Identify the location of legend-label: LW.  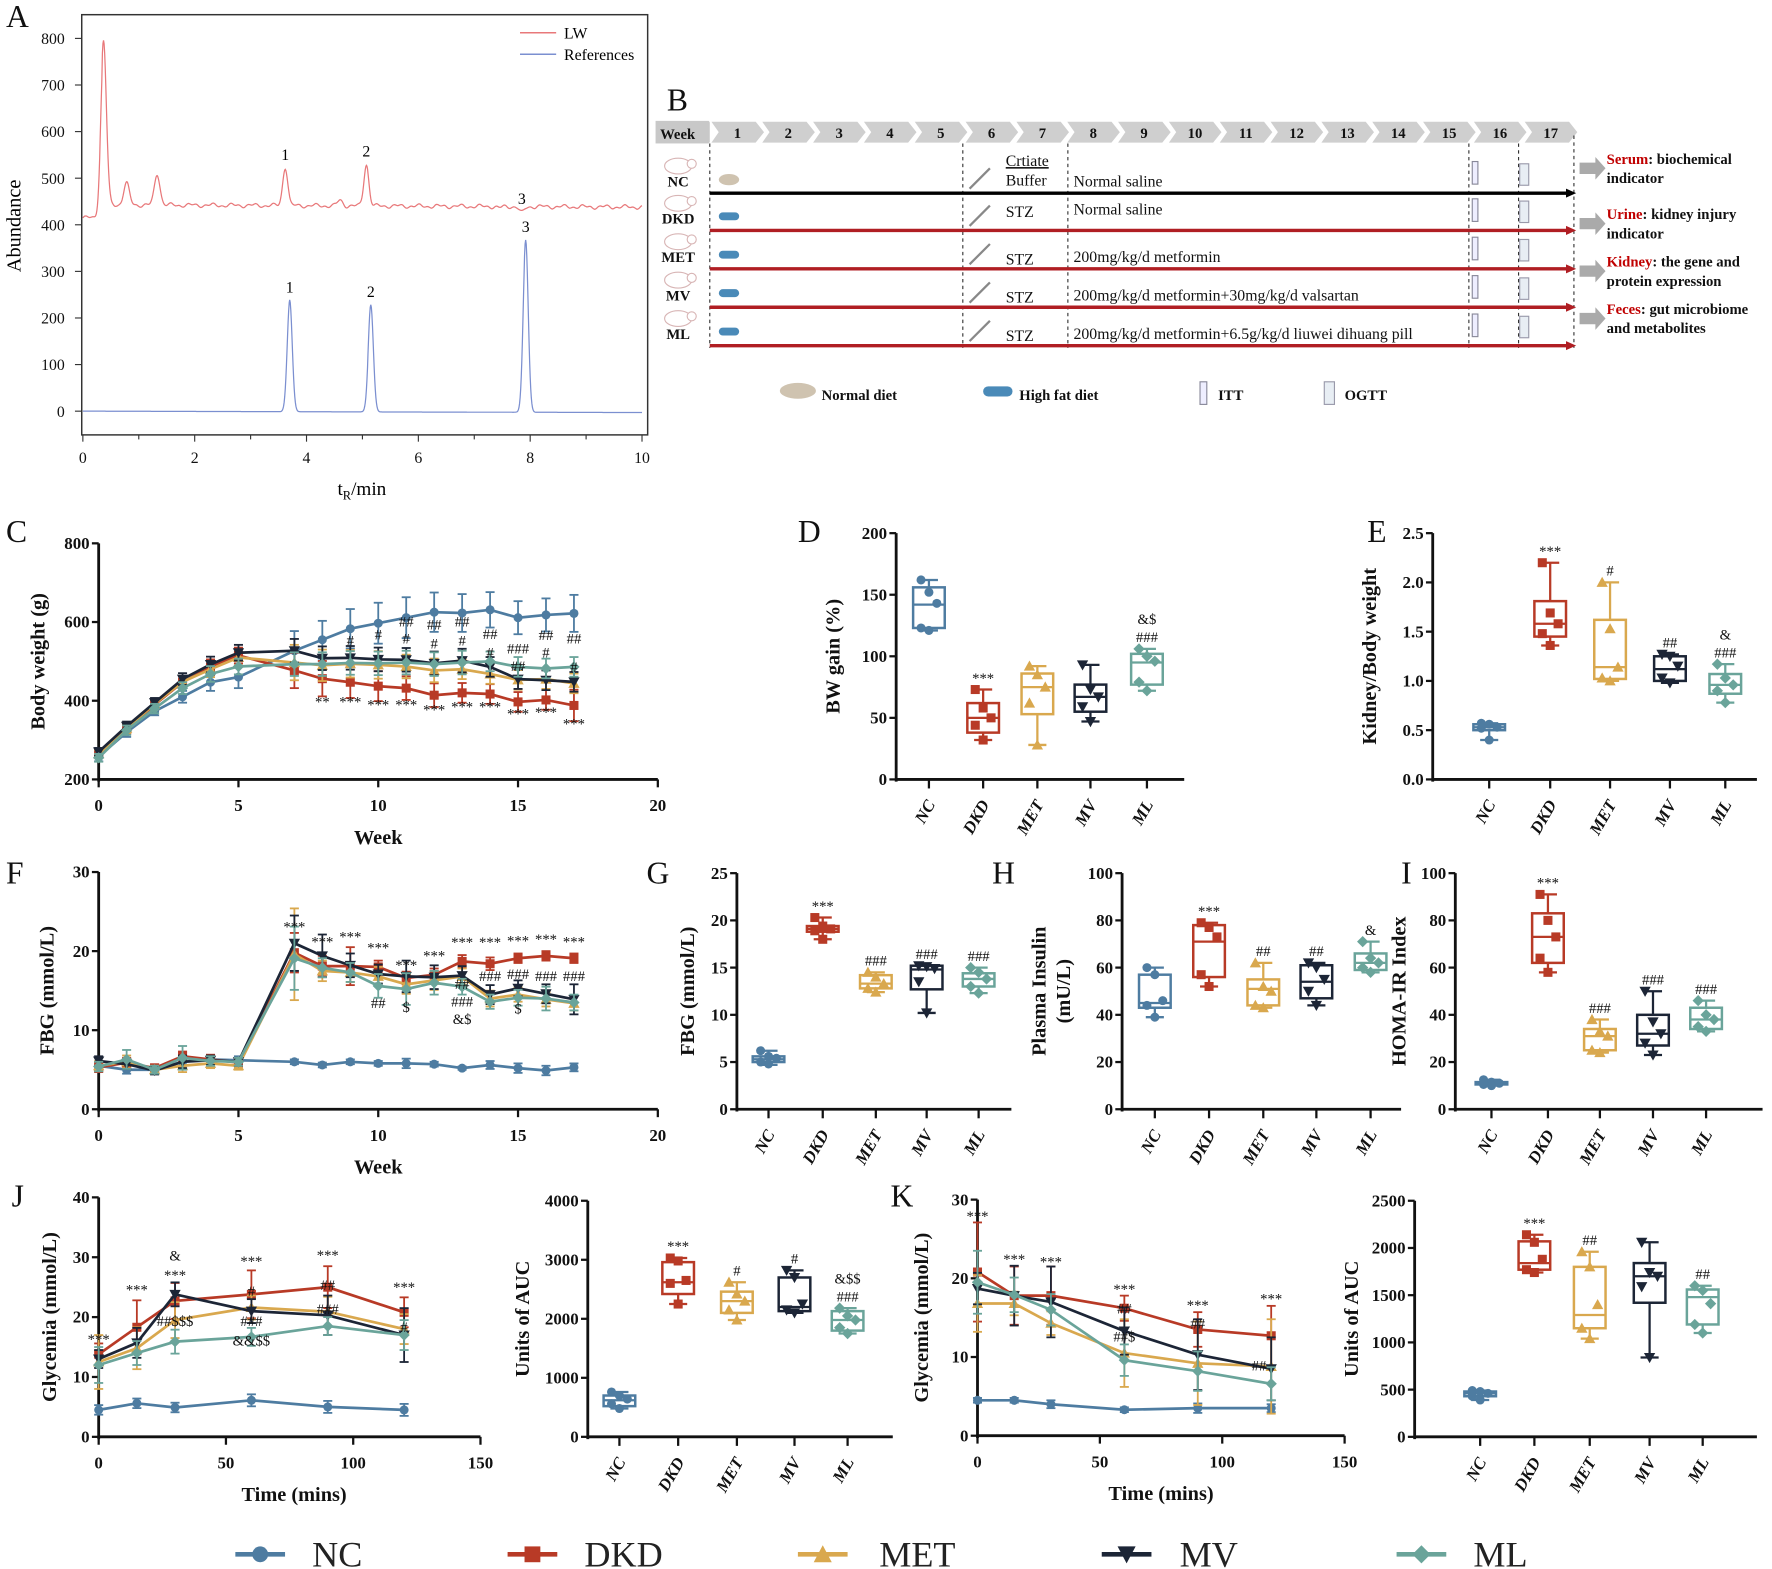
(575, 33).